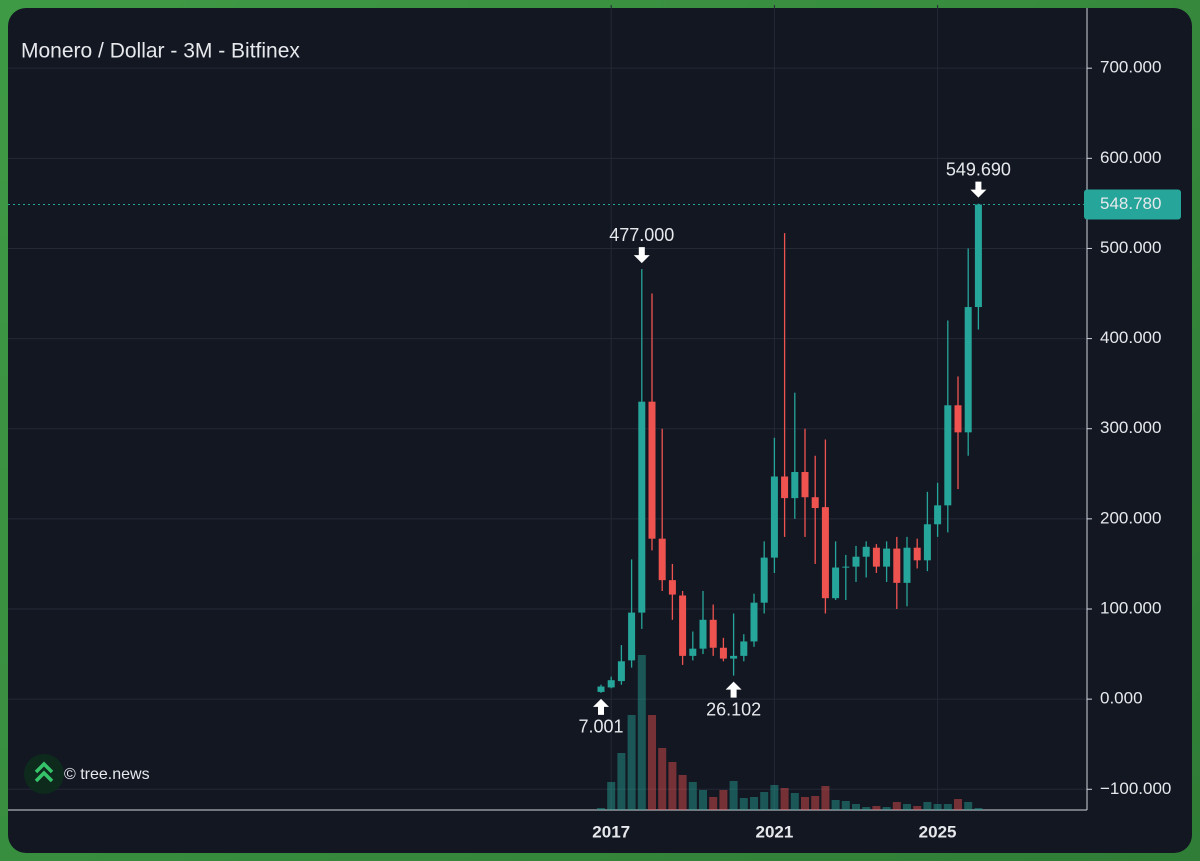 The height and width of the screenshot is (861, 1200). What do you see at coordinates (611, 831) in the screenshot?
I see `x-tick-label: 2017` at bounding box center [611, 831].